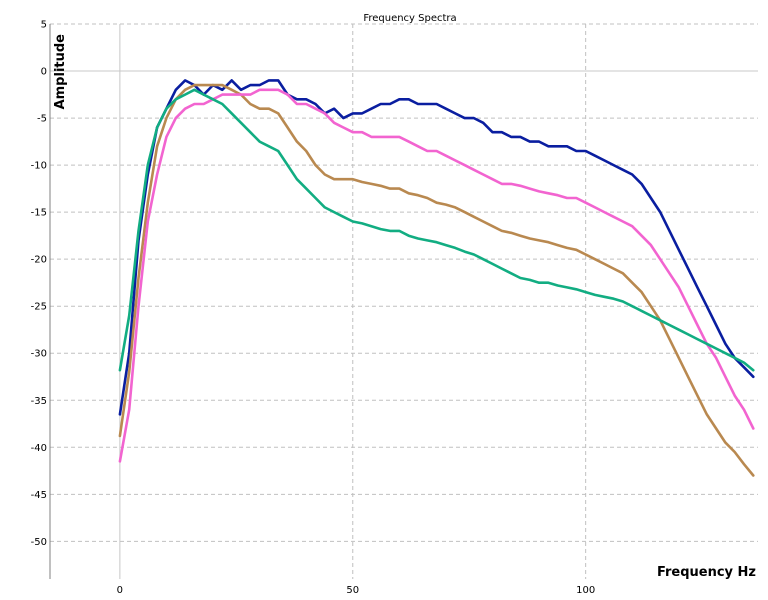 The width and height of the screenshot is (768, 600). What do you see at coordinates (706, 572) in the screenshot?
I see `x-axis-label: Frequency Hz` at bounding box center [706, 572].